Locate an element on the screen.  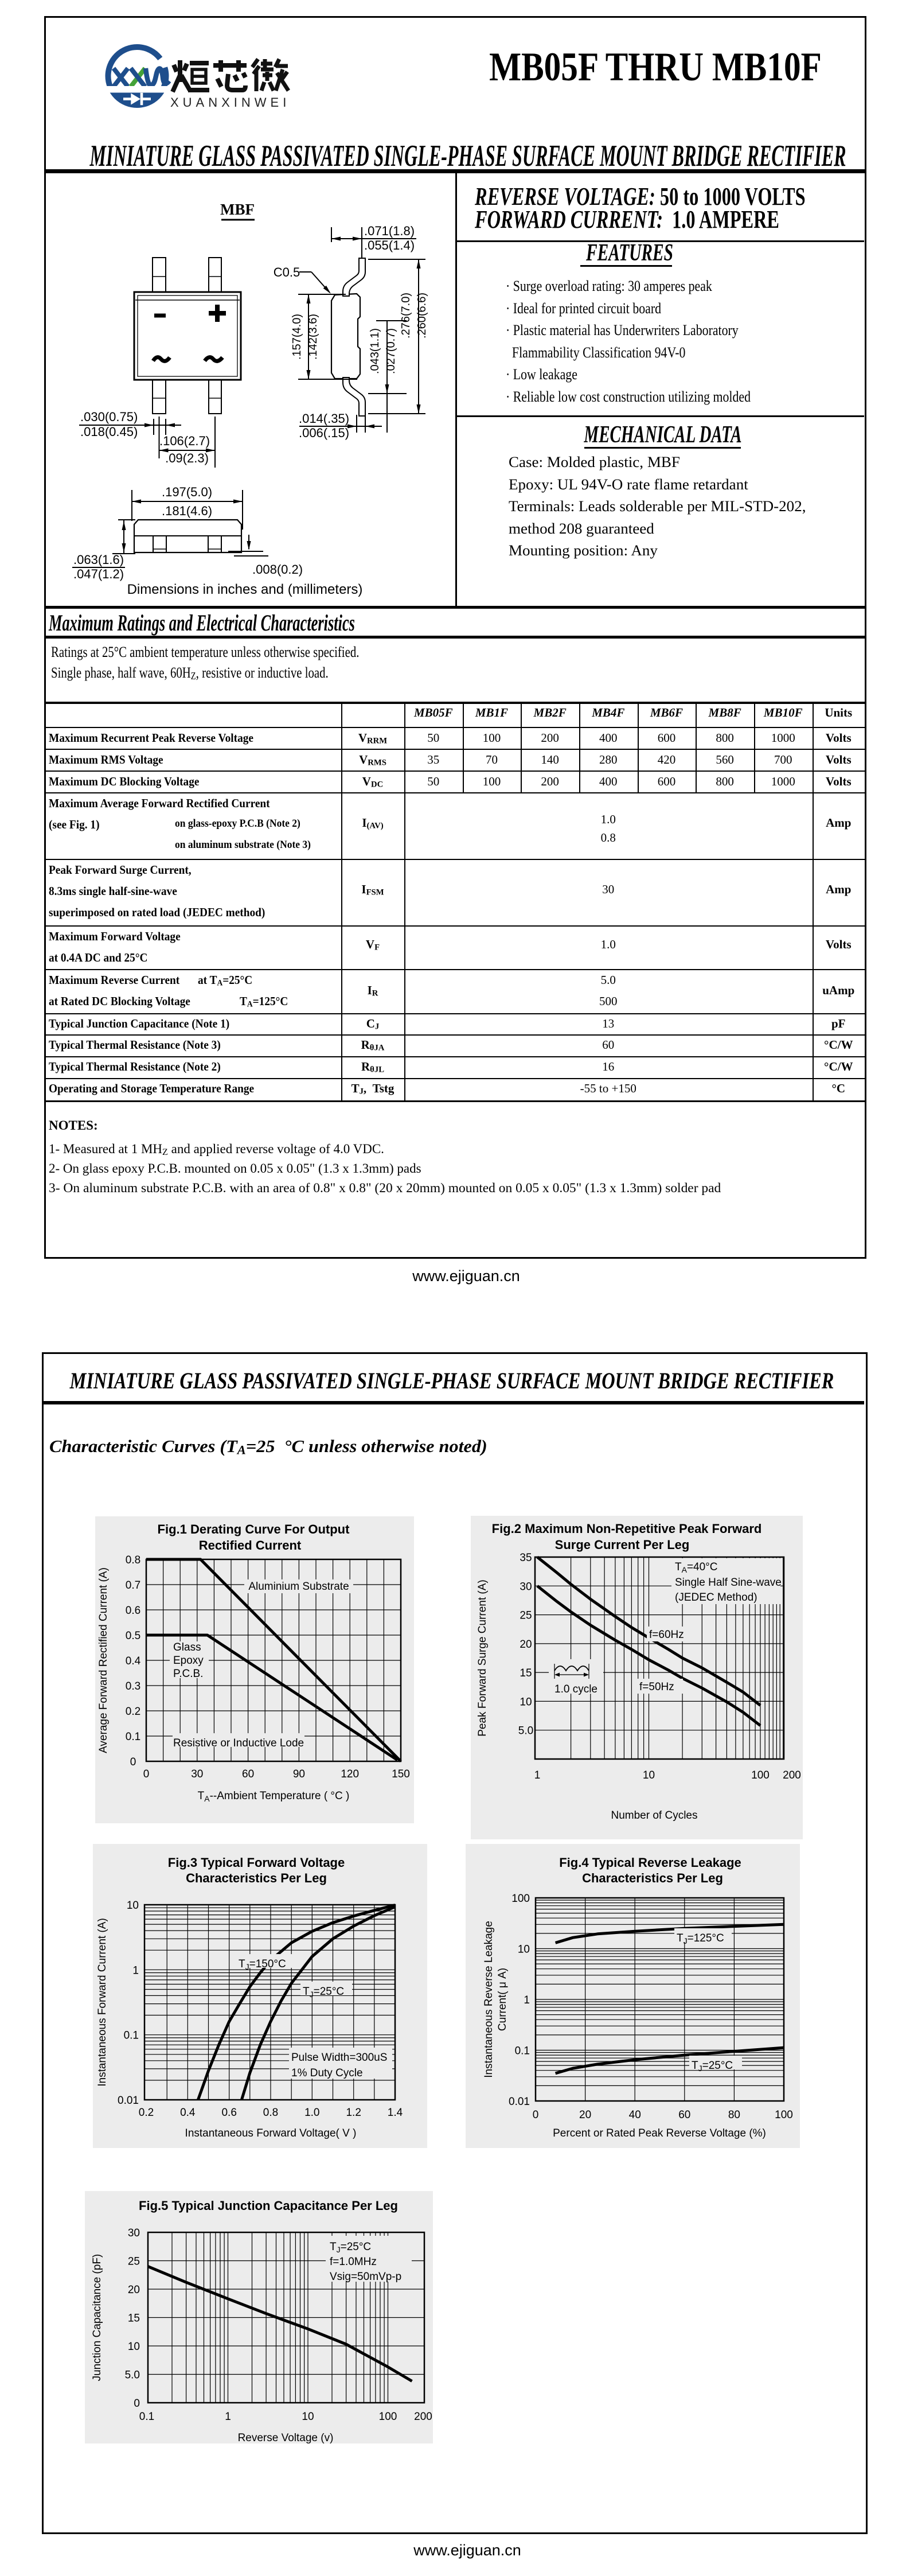
svg-text:Fig.1 Derating Curve For Outpu: Fig.1 Derating Curve For Output is located at coordinates (254, 1529).